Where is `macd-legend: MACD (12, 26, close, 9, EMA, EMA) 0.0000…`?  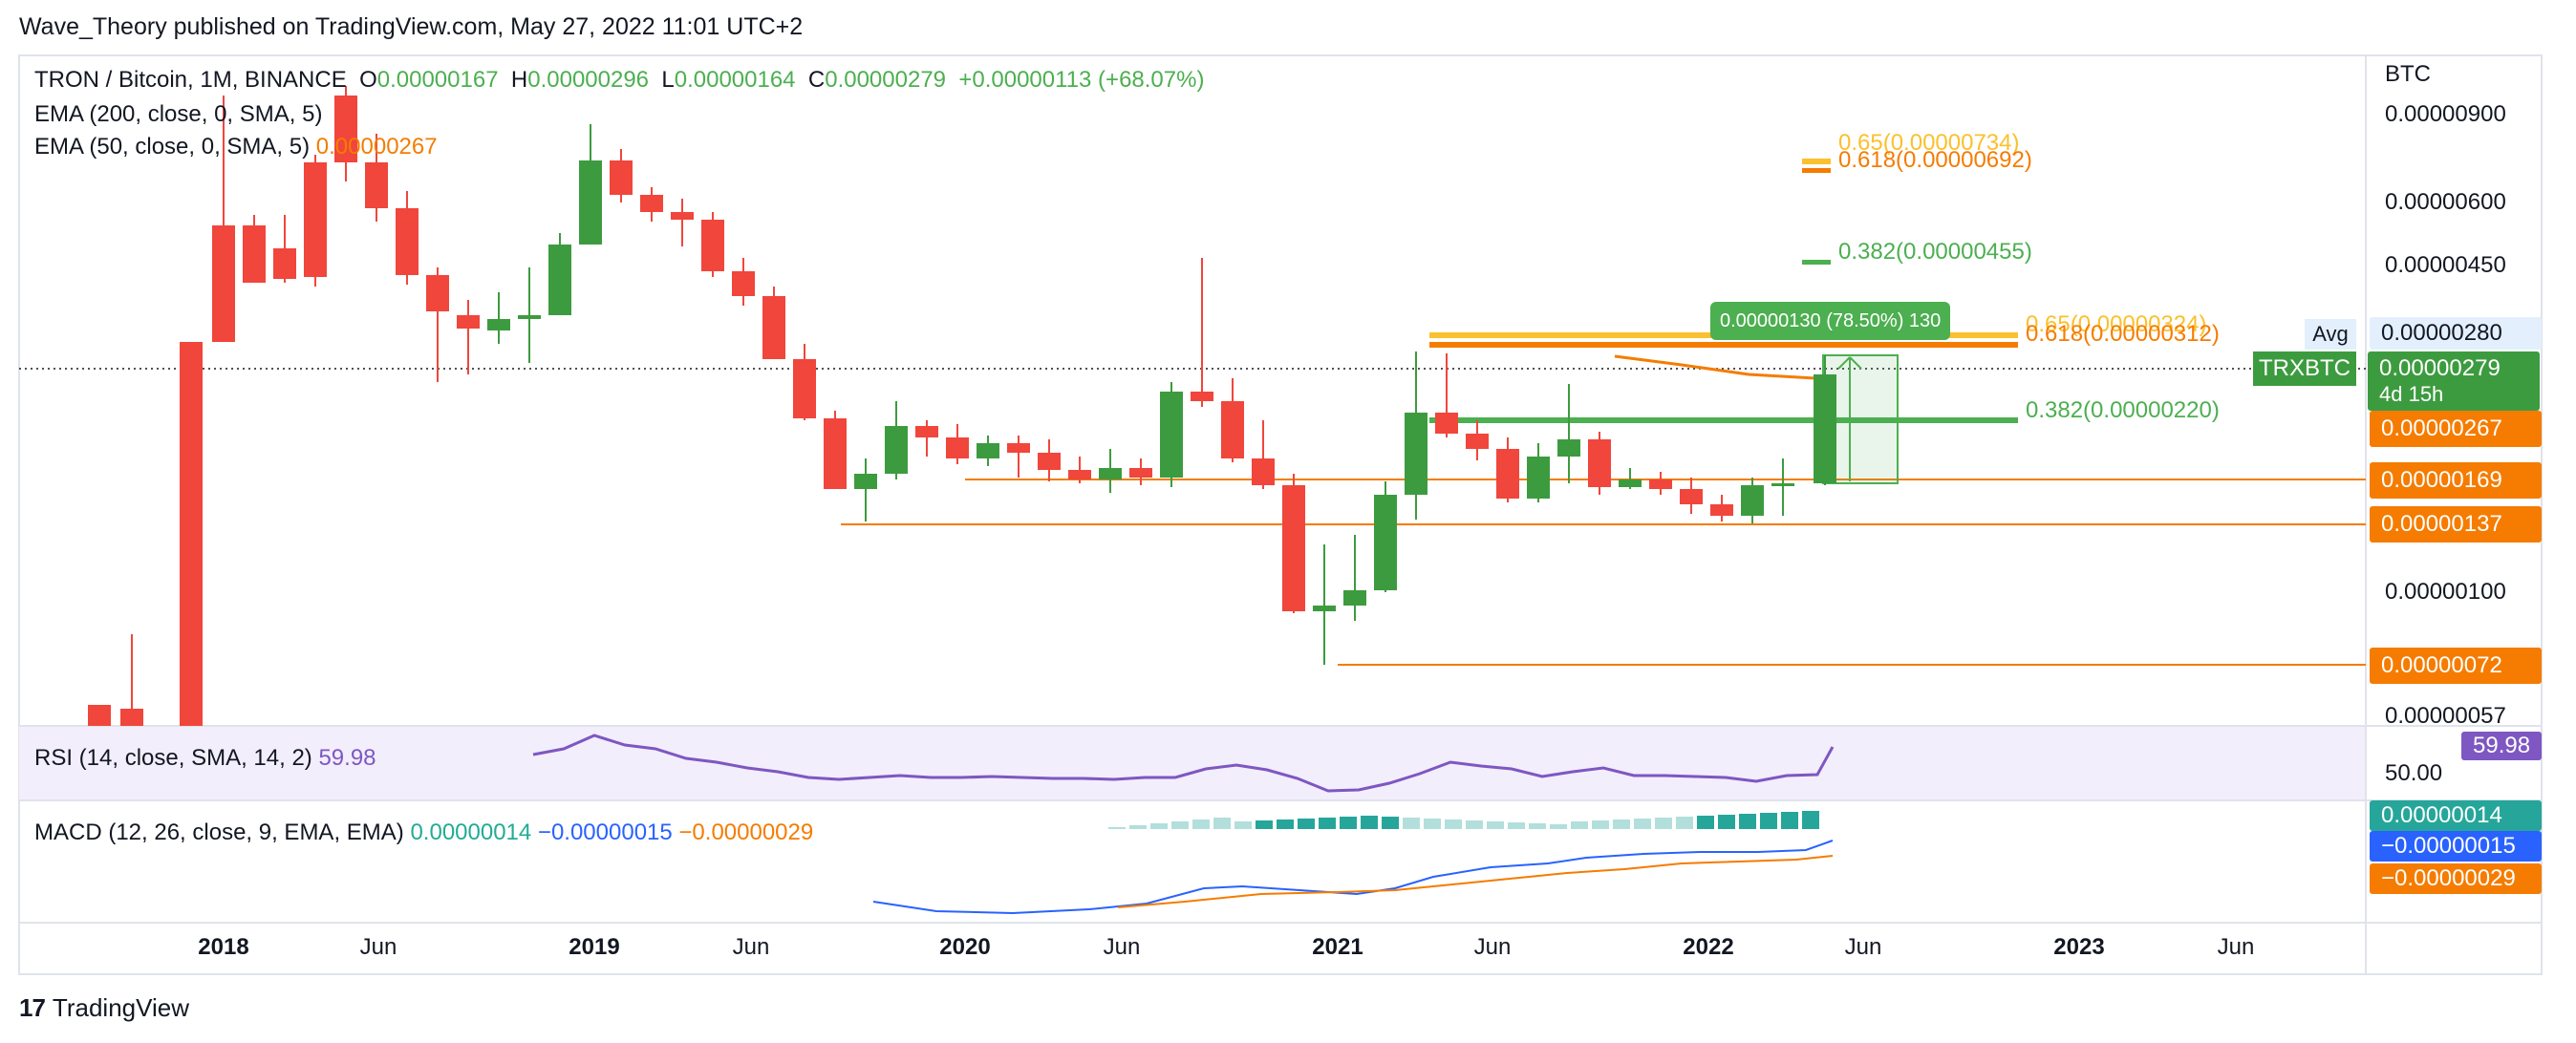 macd-legend: MACD (12, 26, close, 9, EMA, EMA) 0.0000… is located at coordinates (423, 833).